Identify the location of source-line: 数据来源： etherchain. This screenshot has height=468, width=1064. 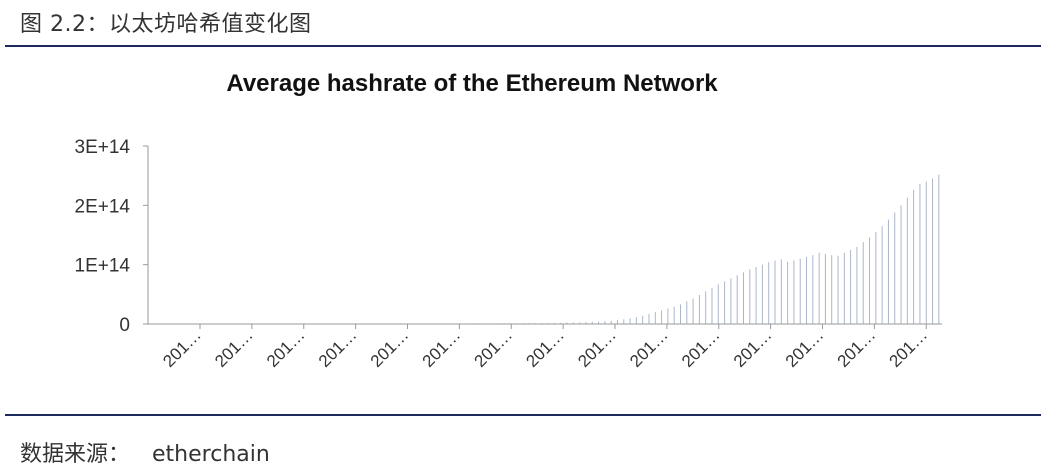
(145, 452).